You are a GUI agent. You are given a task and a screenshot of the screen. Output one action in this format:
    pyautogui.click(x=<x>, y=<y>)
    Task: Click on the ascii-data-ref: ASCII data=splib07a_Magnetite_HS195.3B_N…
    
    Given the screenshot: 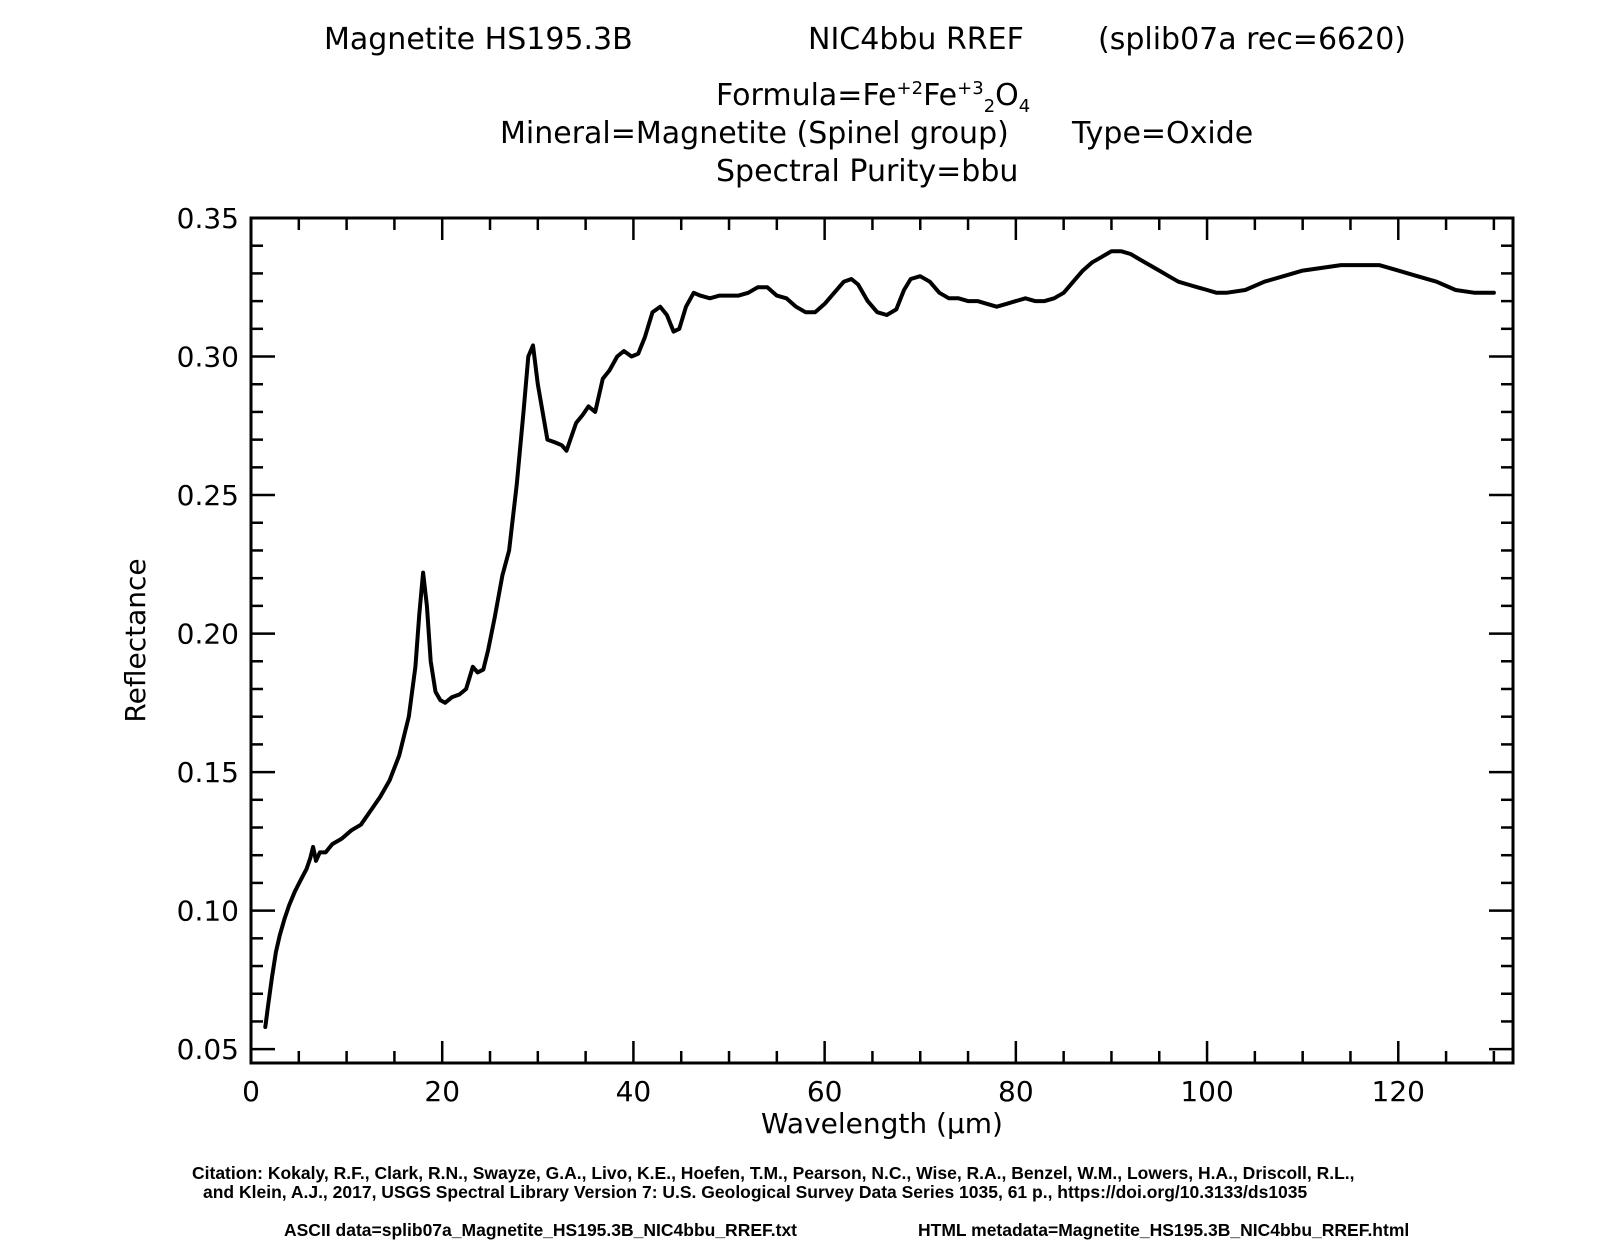 What is the action you would take?
    pyautogui.click(x=541, y=1230)
    